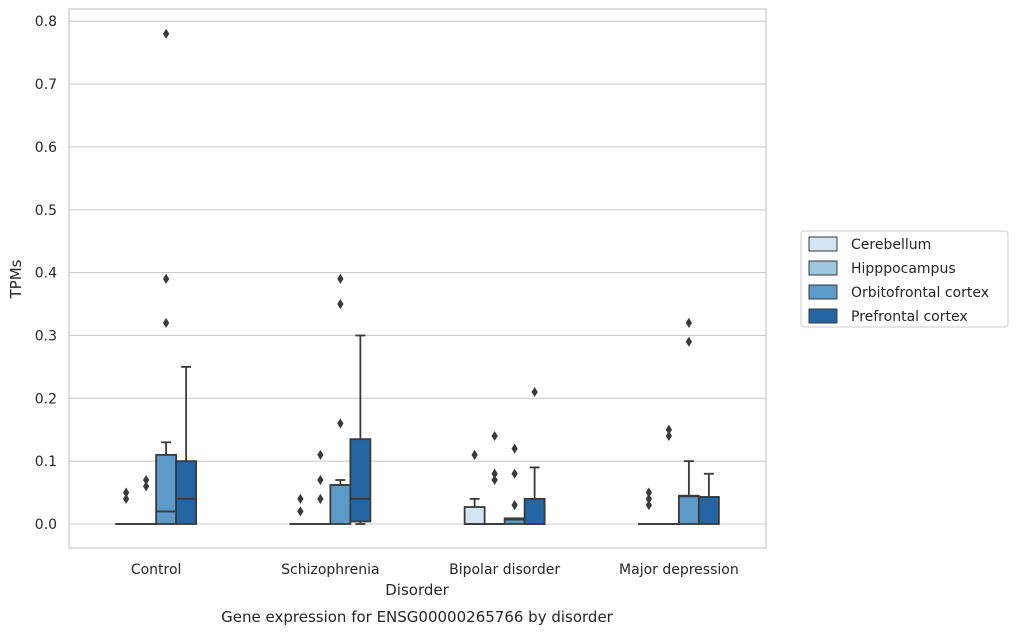 This screenshot has height=634, width=1018. What do you see at coordinates (417, 590) in the screenshot?
I see `x-axis-label: Disorder` at bounding box center [417, 590].